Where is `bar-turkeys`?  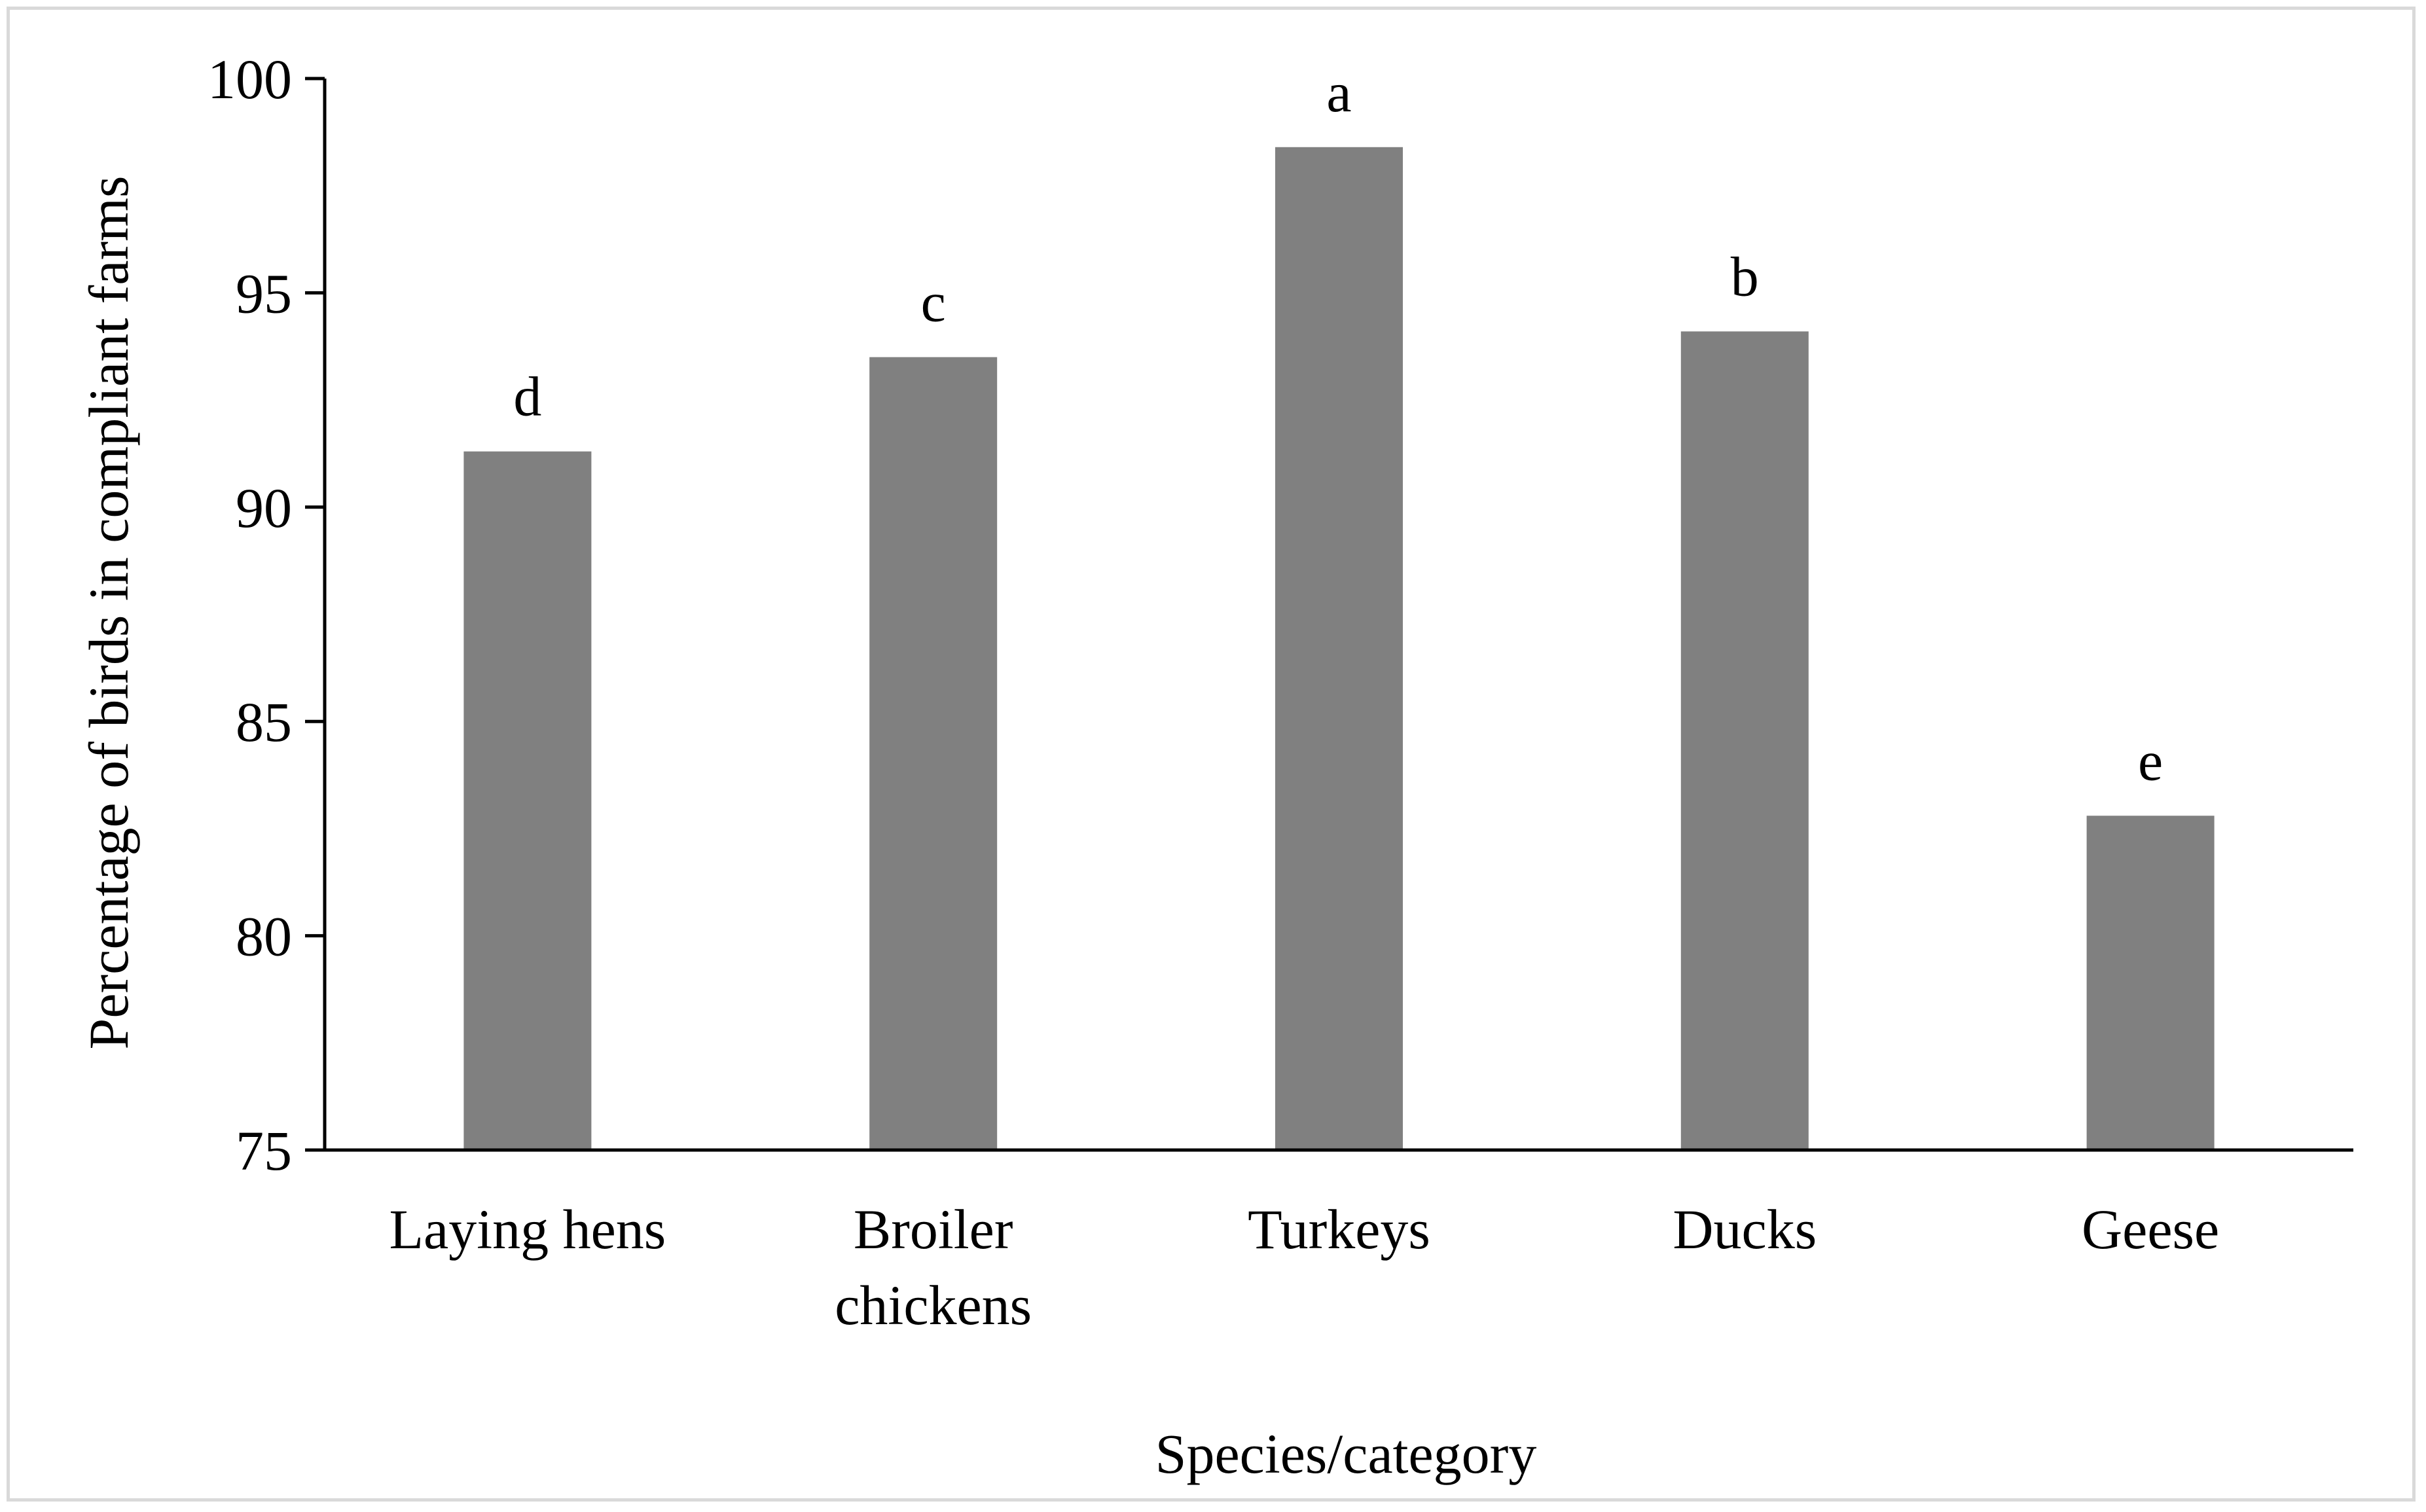
bar-turkeys is located at coordinates (1339, 648).